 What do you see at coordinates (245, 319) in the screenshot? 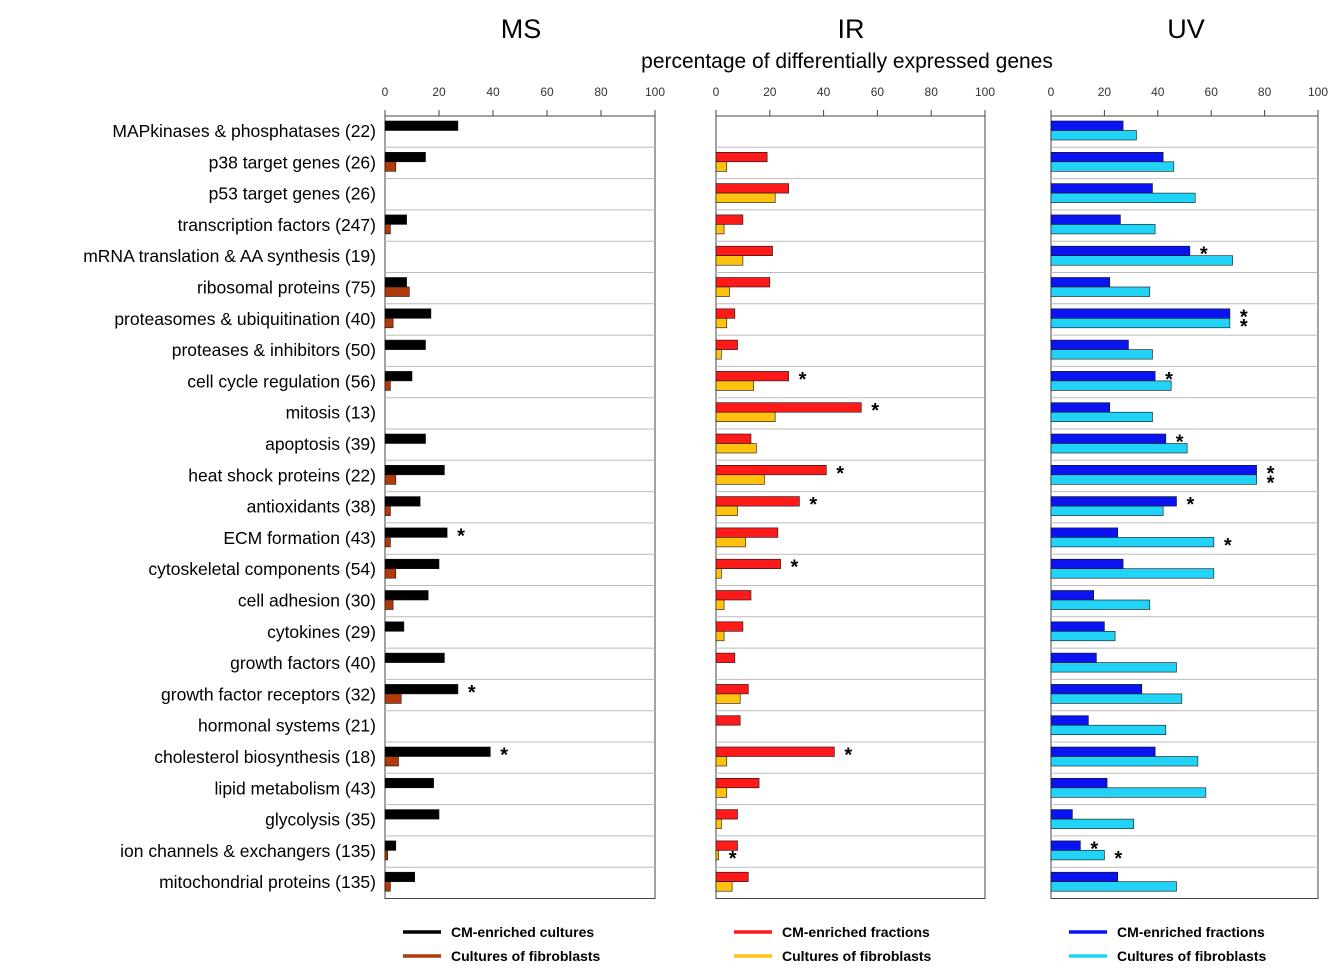
I see `category-label: proteasomes & ubiquitination (40)` at bounding box center [245, 319].